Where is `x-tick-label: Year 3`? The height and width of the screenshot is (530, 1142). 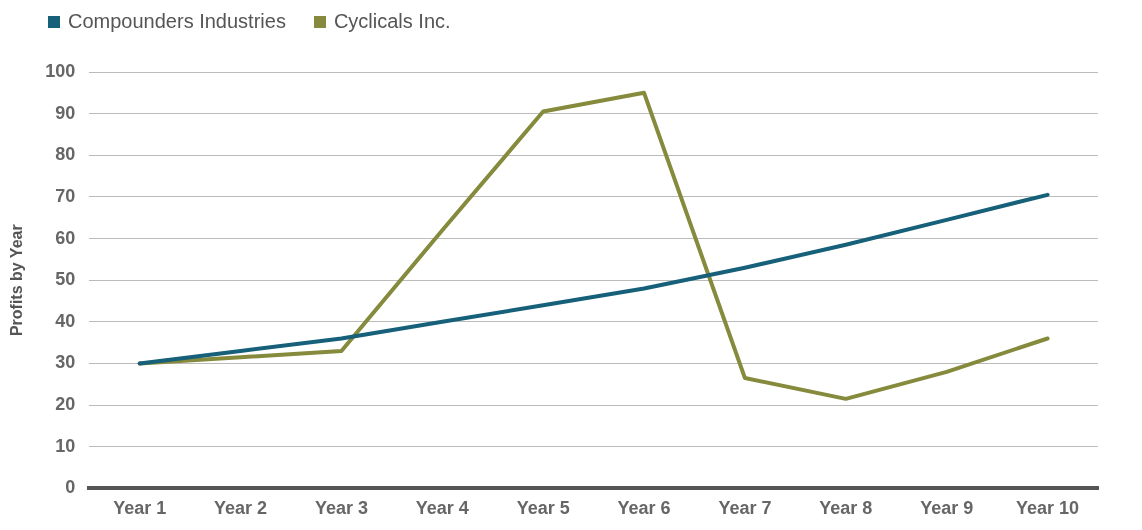
x-tick-label: Year 3 is located at coordinates (341, 508).